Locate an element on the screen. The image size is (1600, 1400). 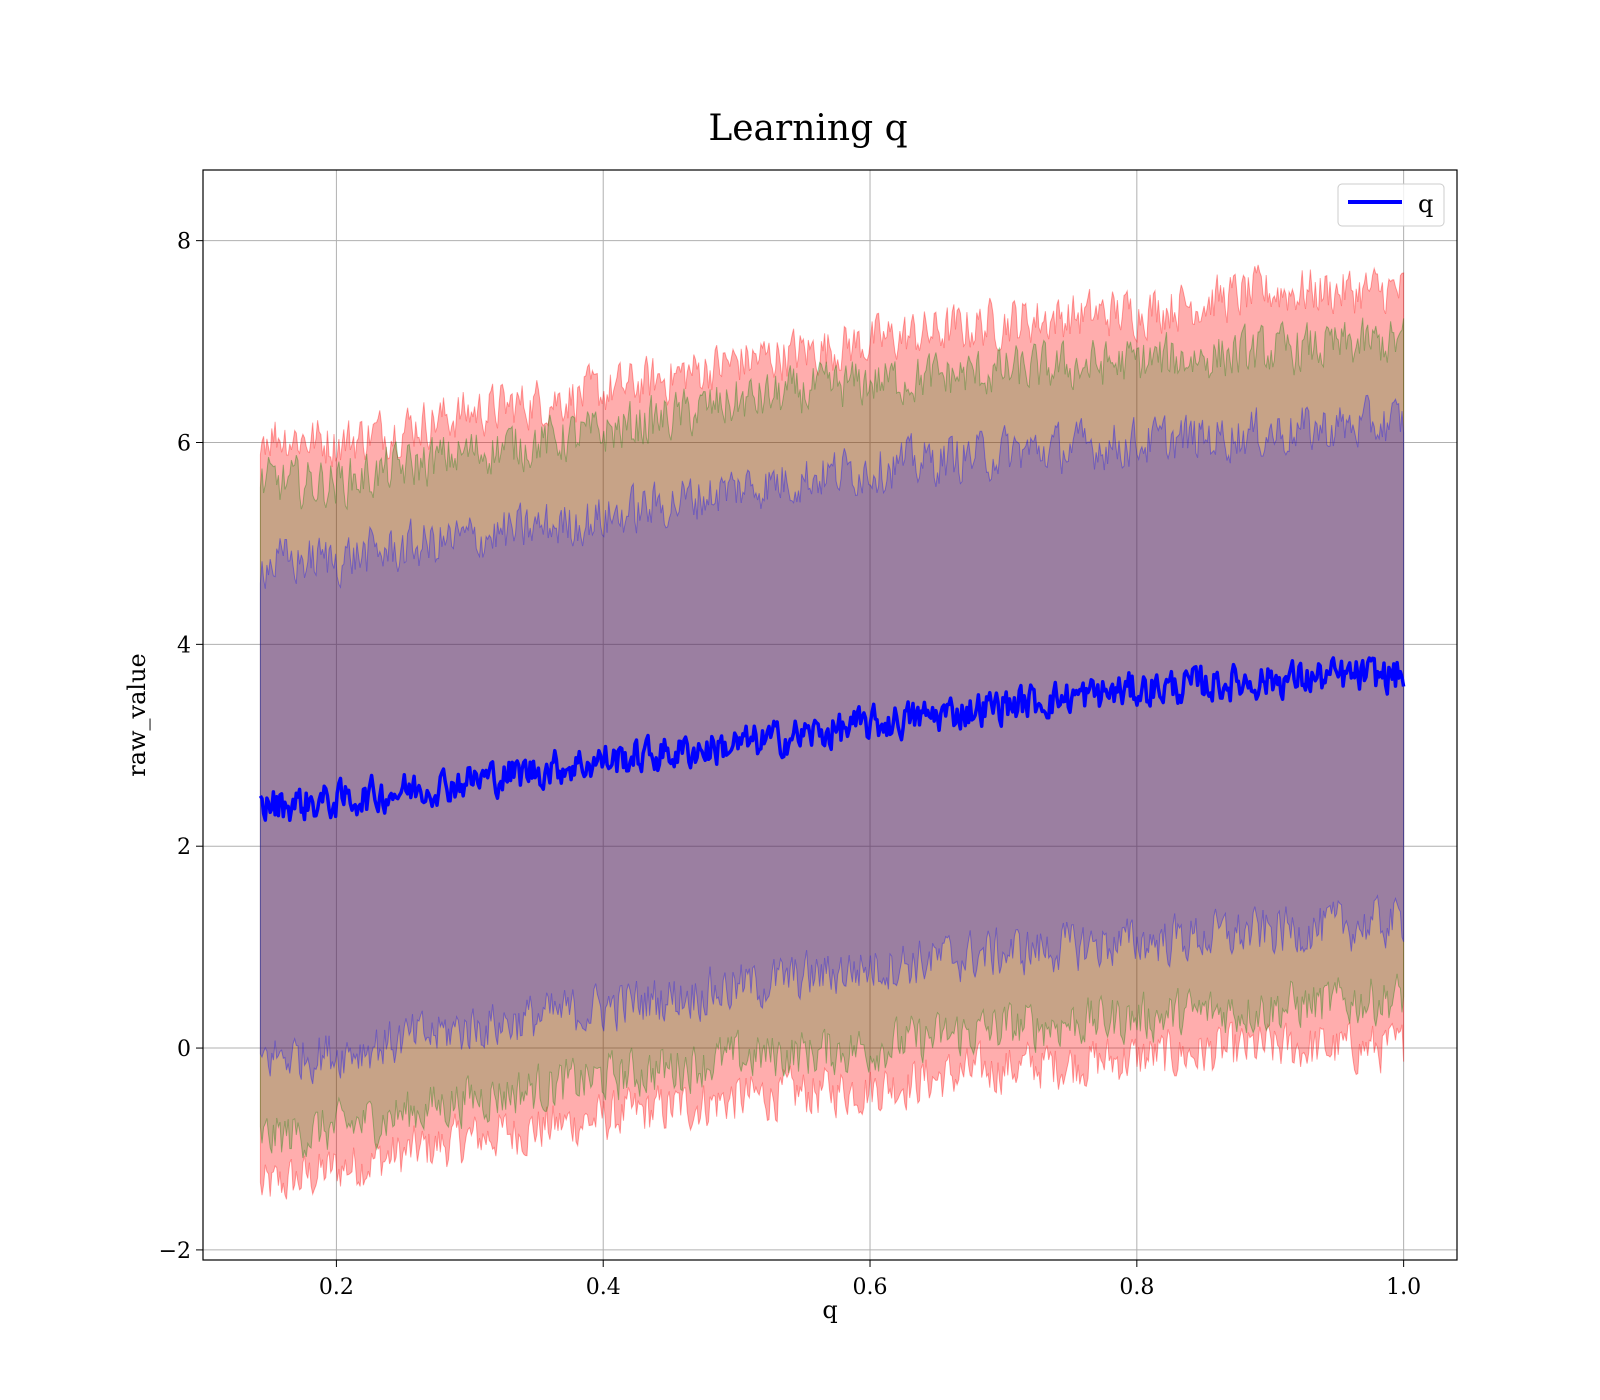
y-tick-label: 2 is located at coordinates (184, 847).